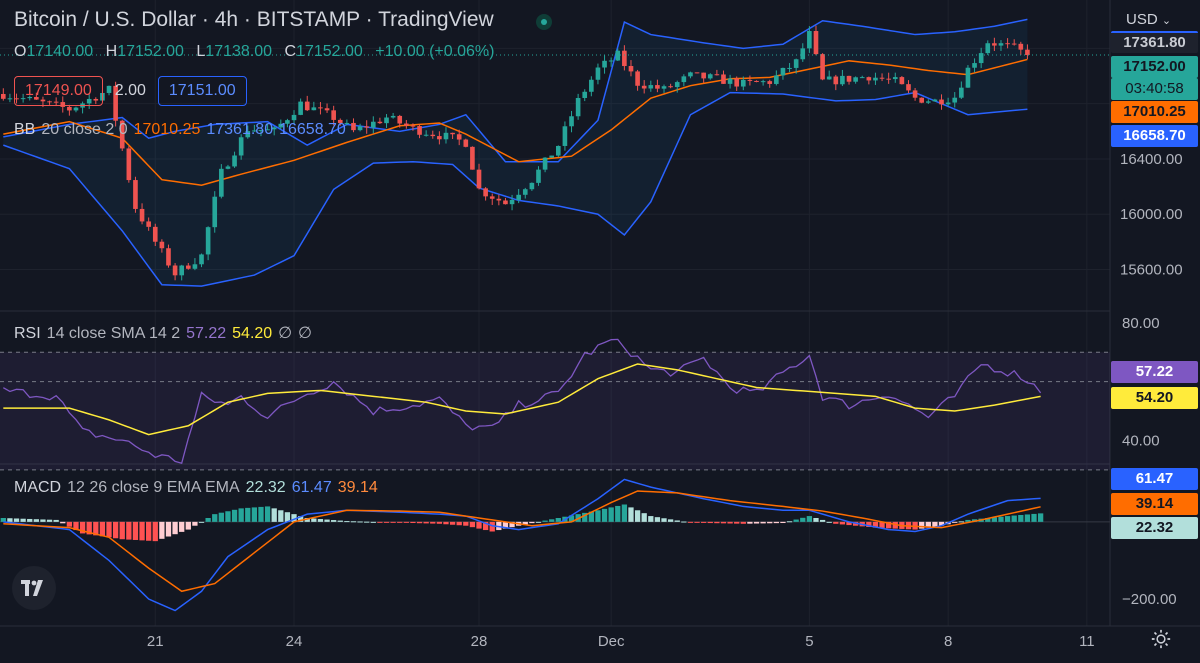 This screenshot has height=663, width=1200. Describe the element at coordinates (311, 487) in the screenshot. I see `macd-value: 61.47` at that location.